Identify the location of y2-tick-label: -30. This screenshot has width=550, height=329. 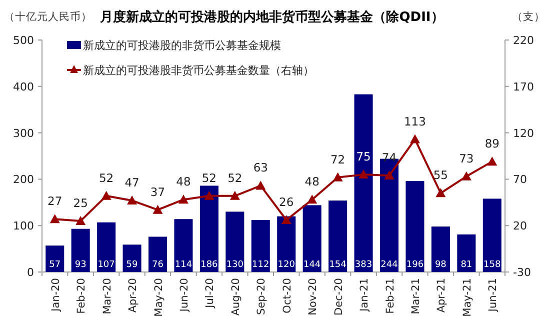
(522, 272).